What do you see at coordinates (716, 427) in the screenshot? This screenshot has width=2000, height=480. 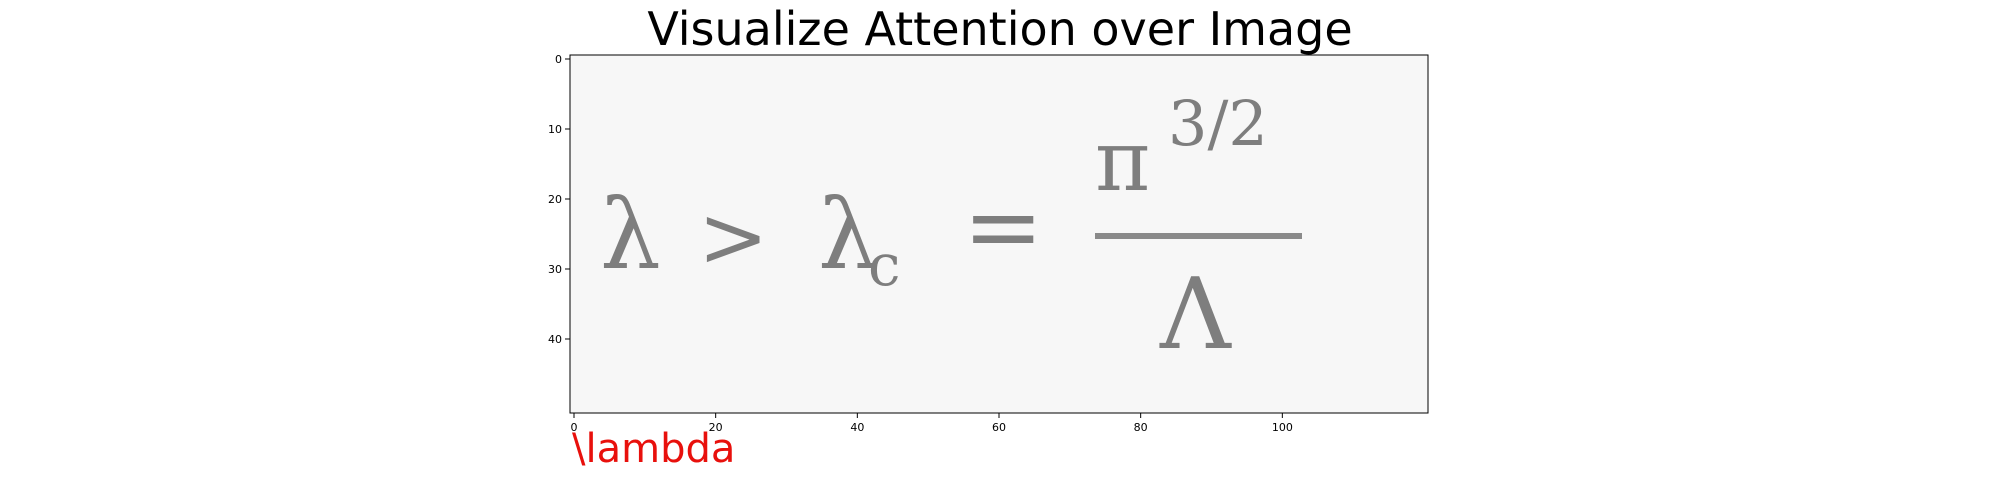 I see `x-tick-label: 20` at bounding box center [716, 427].